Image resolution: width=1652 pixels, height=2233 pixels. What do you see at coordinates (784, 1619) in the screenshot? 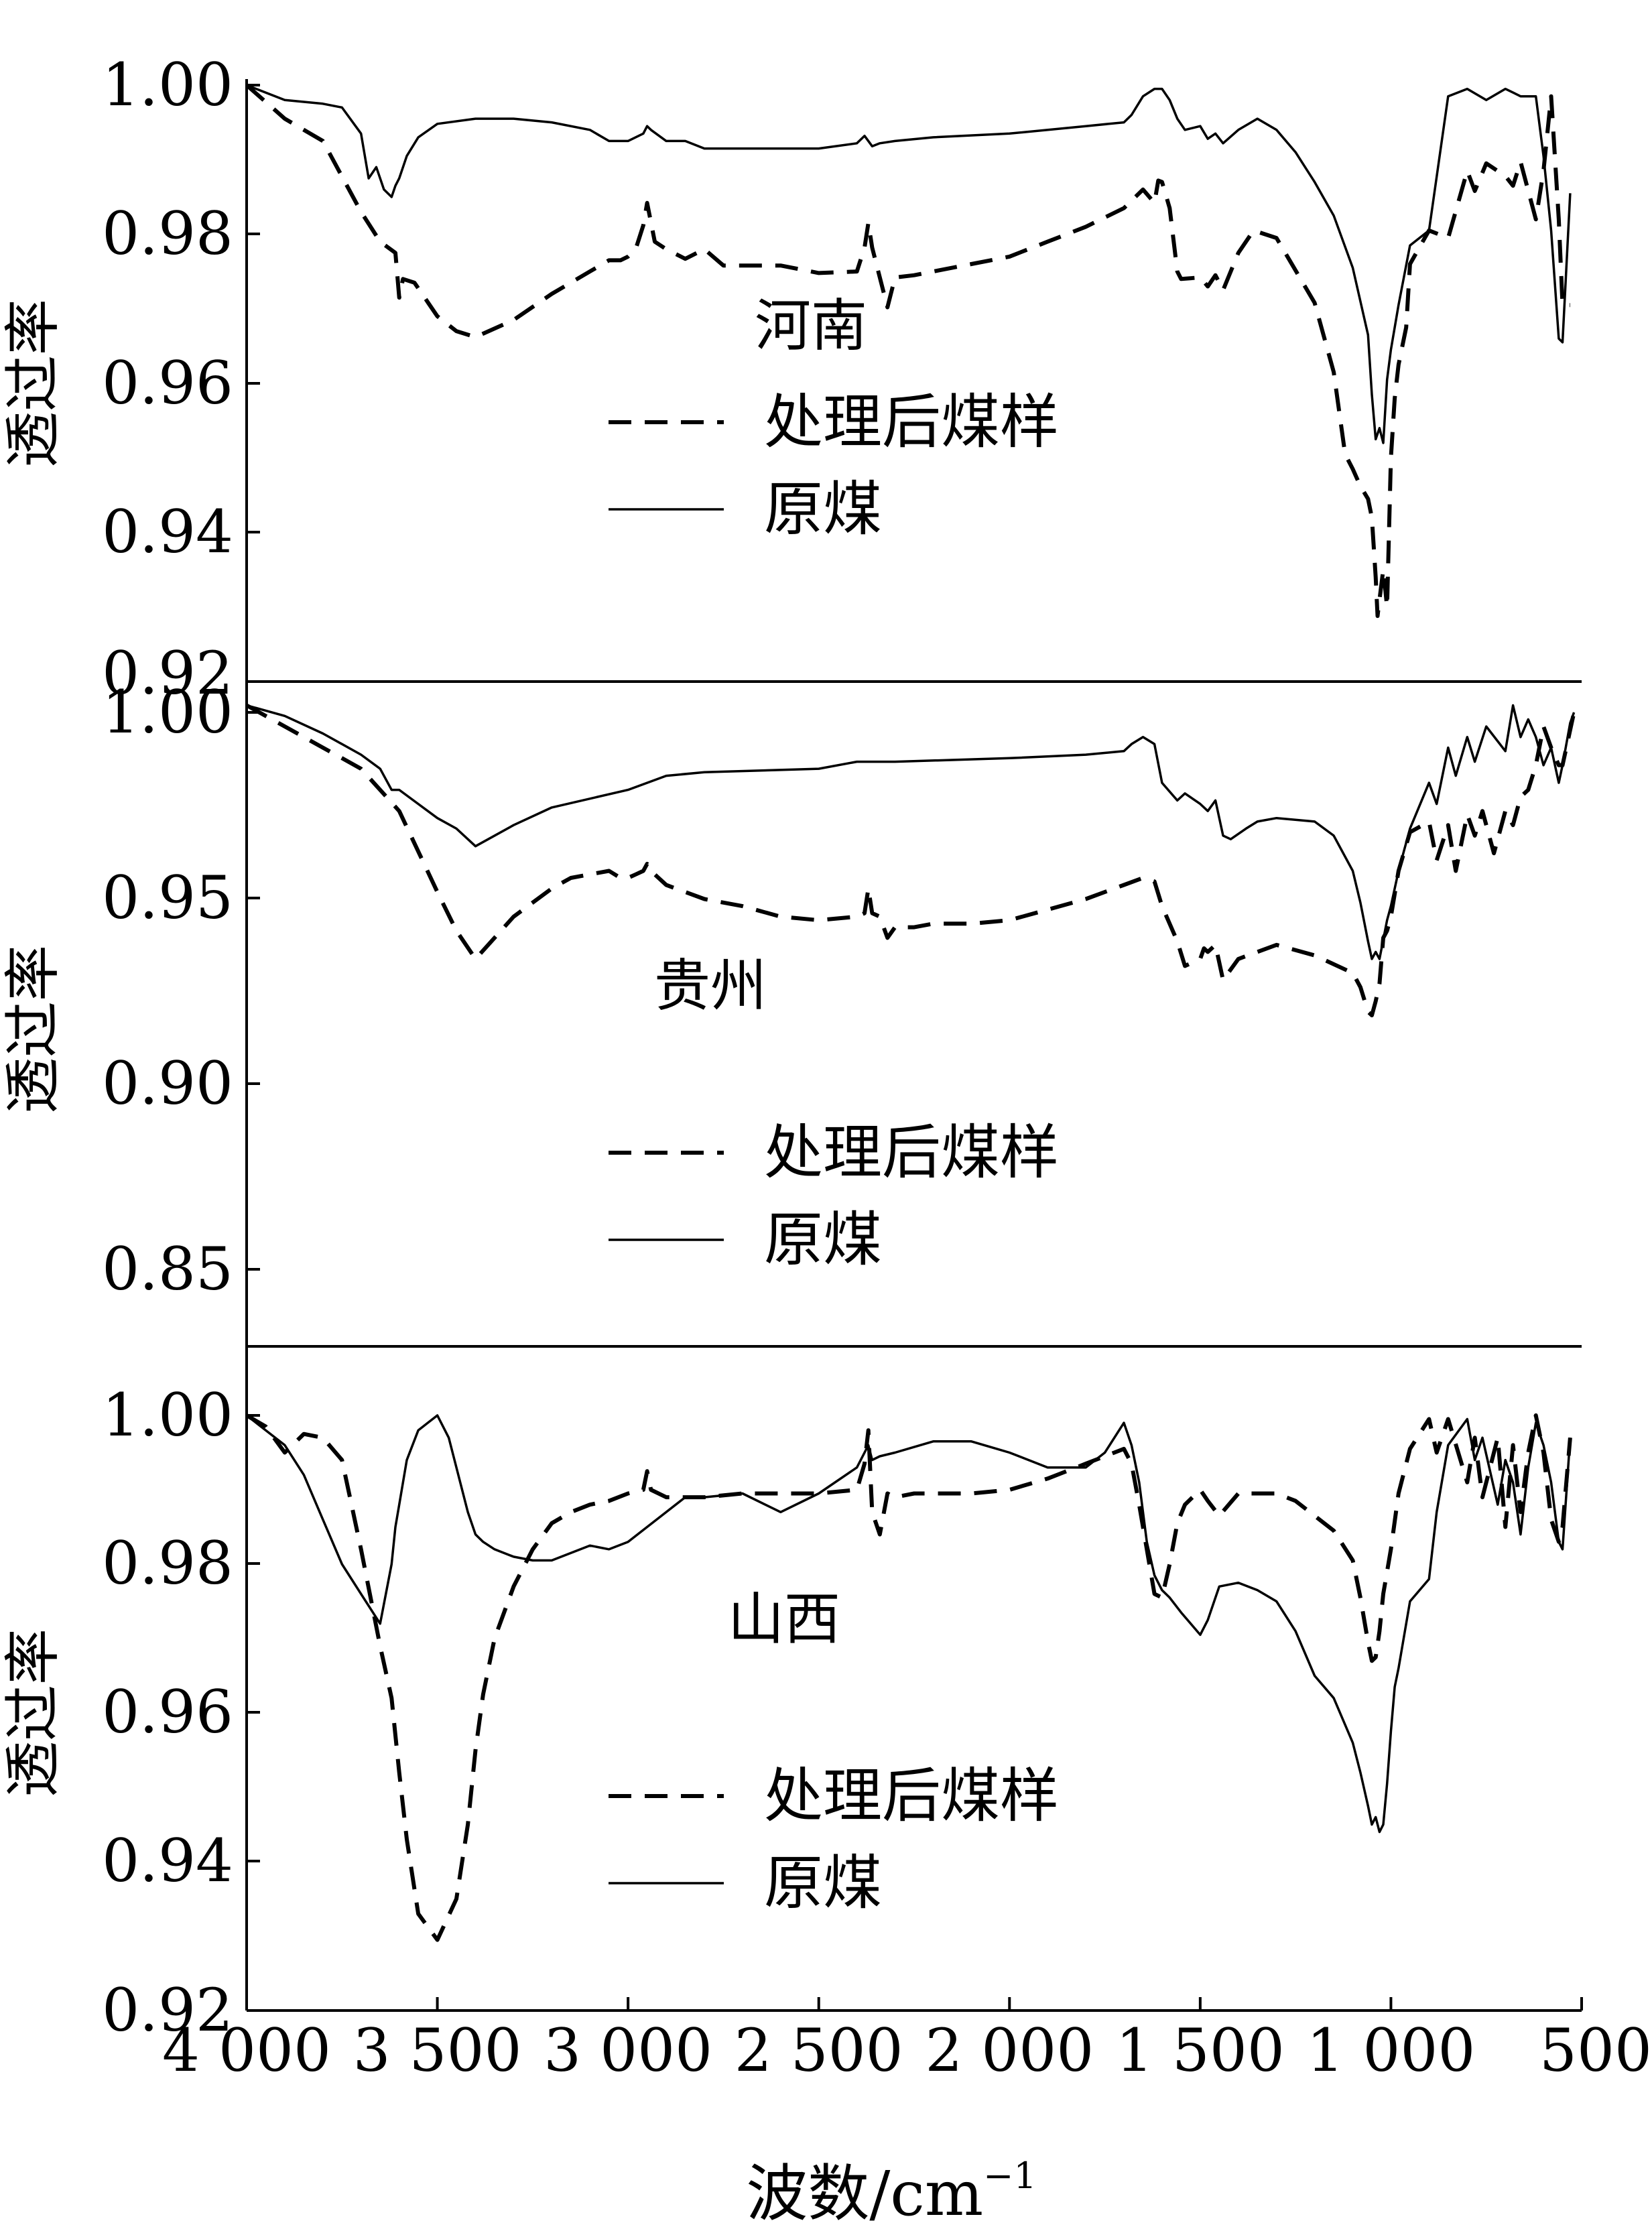
I see `panel-label: 山西` at bounding box center [784, 1619].